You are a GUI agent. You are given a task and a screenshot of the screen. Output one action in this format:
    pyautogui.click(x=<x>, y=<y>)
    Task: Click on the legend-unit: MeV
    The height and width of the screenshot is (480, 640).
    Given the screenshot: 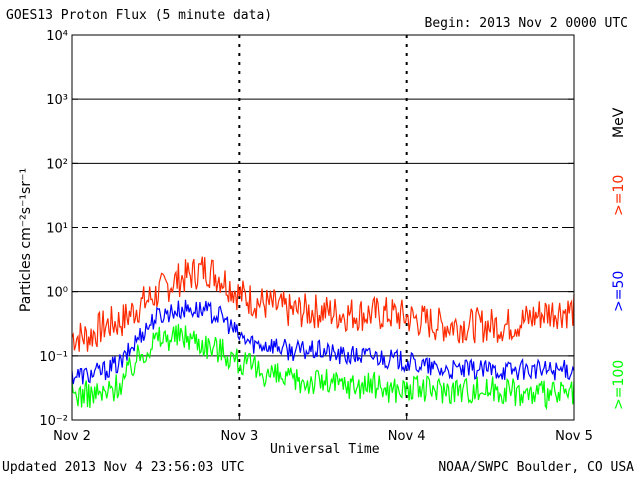 What is the action you would take?
    pyautogui.click(x=619, y=122)
    